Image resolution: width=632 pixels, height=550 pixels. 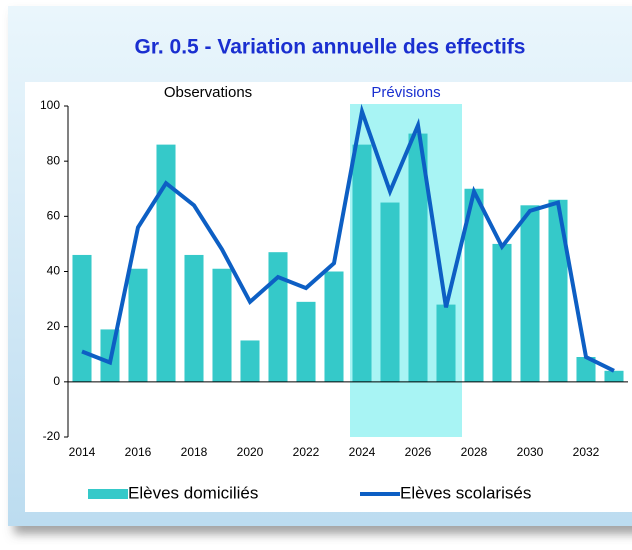 What do you see at coordinates (54, 271) in the screenshot?
I see `y-tick-label: 40` at bounding box center [54, 271].